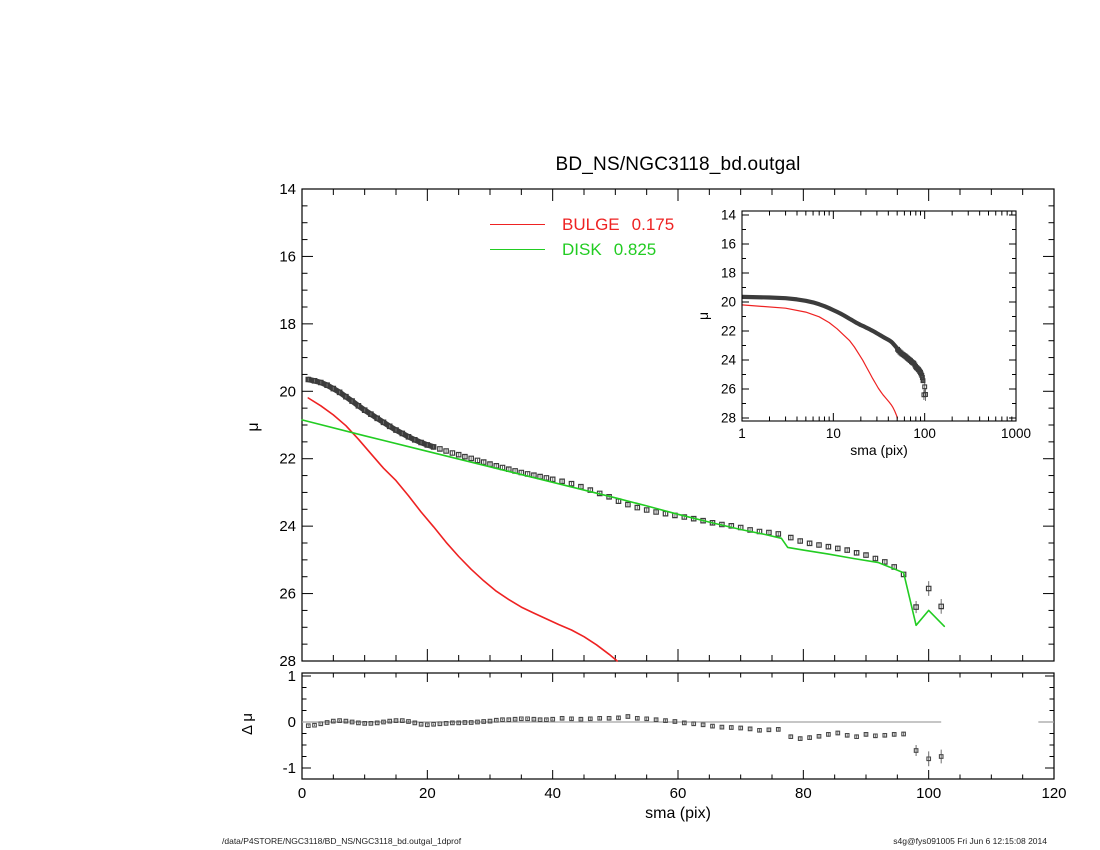 The image size is (1100, 850). I want to click on residual-y-tick-label: -1, so click(289, 768).